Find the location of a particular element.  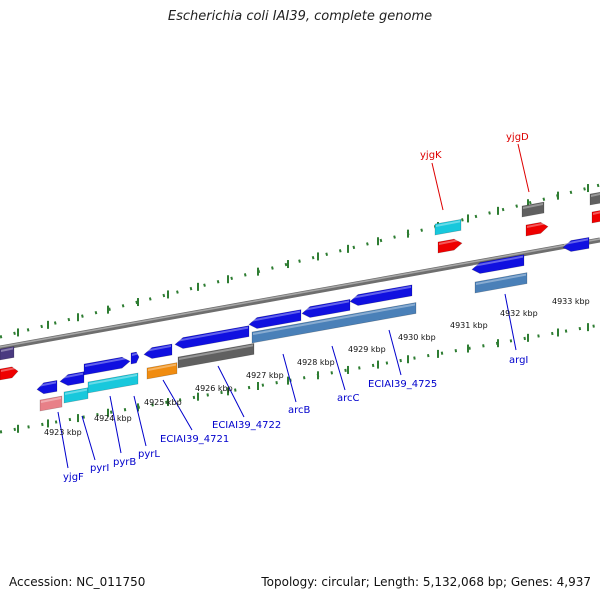

ruler-label: 4925 kbp is located at coordinates (163, 402).